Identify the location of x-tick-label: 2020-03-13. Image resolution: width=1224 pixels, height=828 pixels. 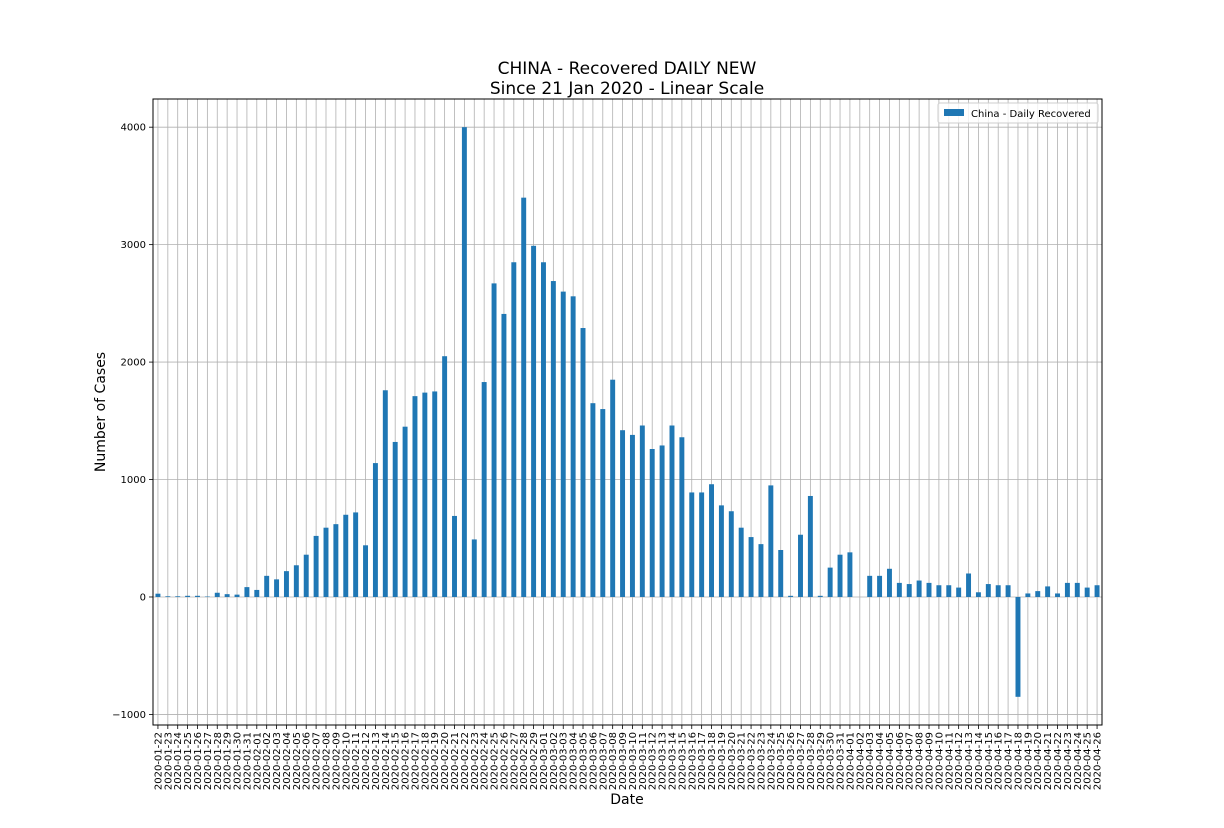
(663, 761).